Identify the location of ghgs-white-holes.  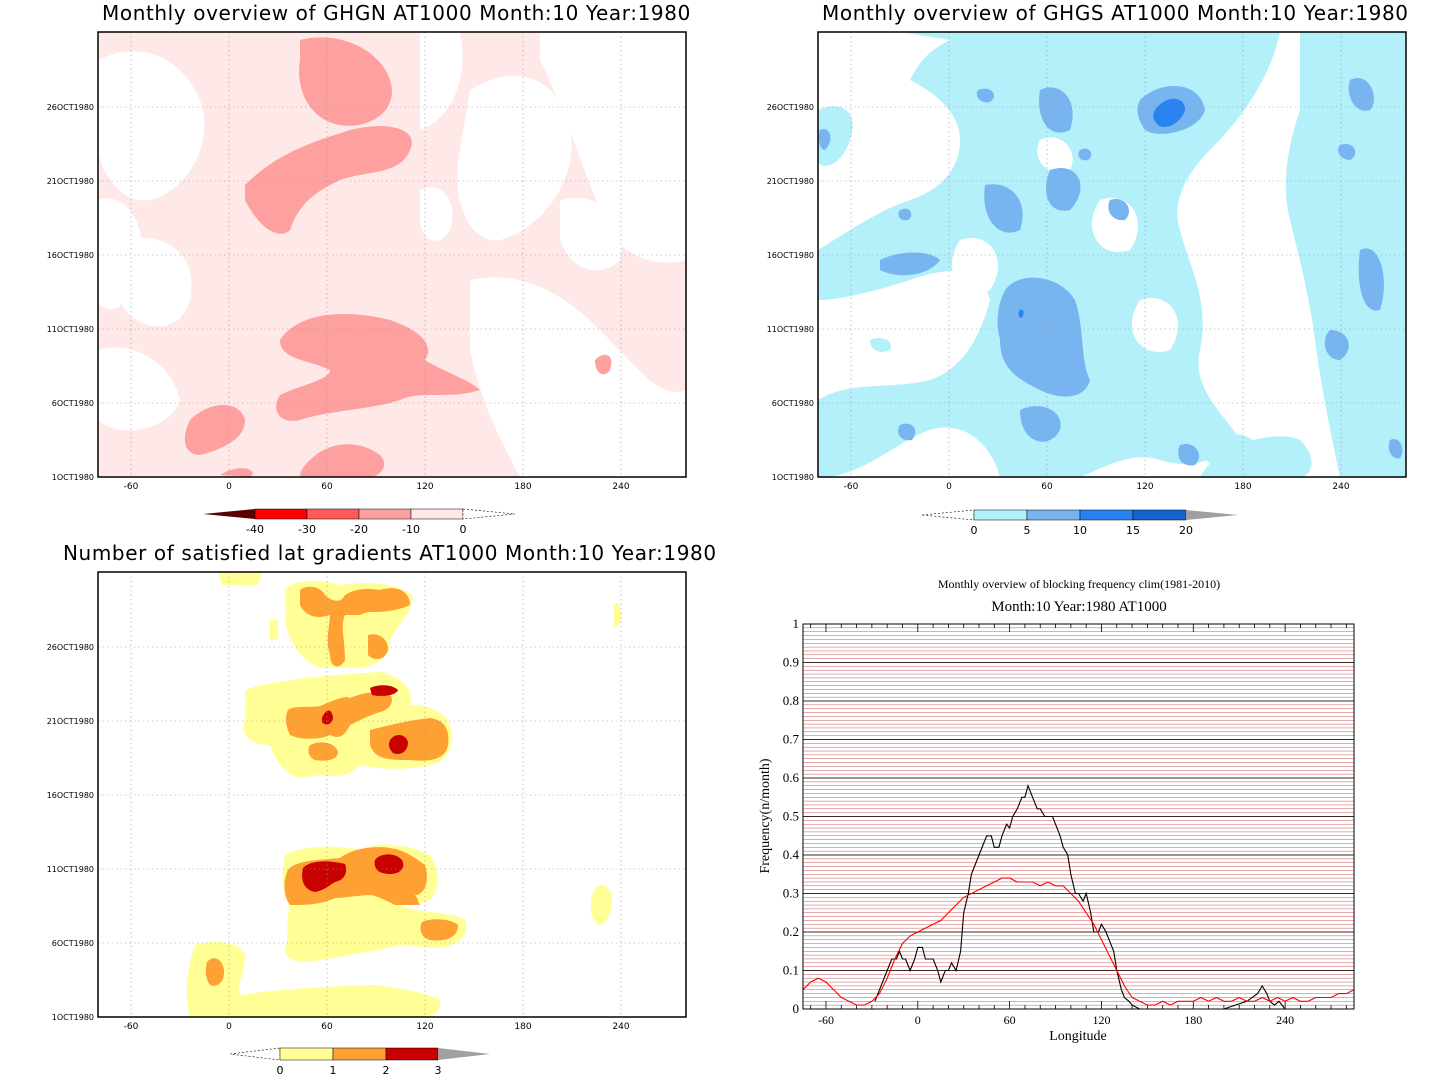
(1110, 244).